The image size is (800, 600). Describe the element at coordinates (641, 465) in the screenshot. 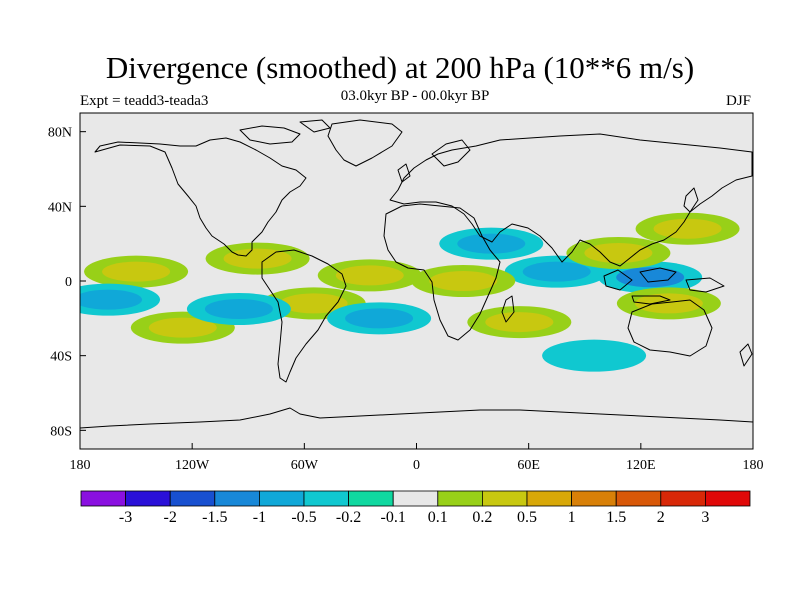

I see `lon-label: 120E` at that location.